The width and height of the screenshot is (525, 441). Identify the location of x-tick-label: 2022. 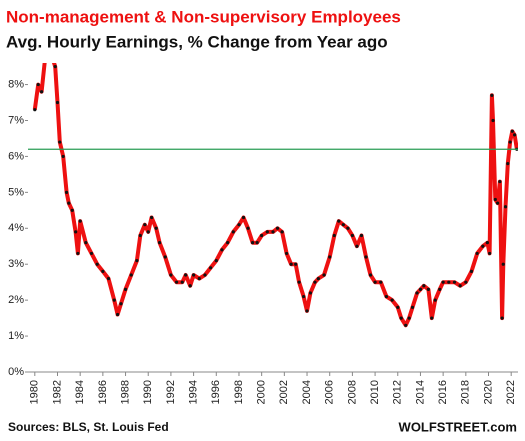
(511, 392).